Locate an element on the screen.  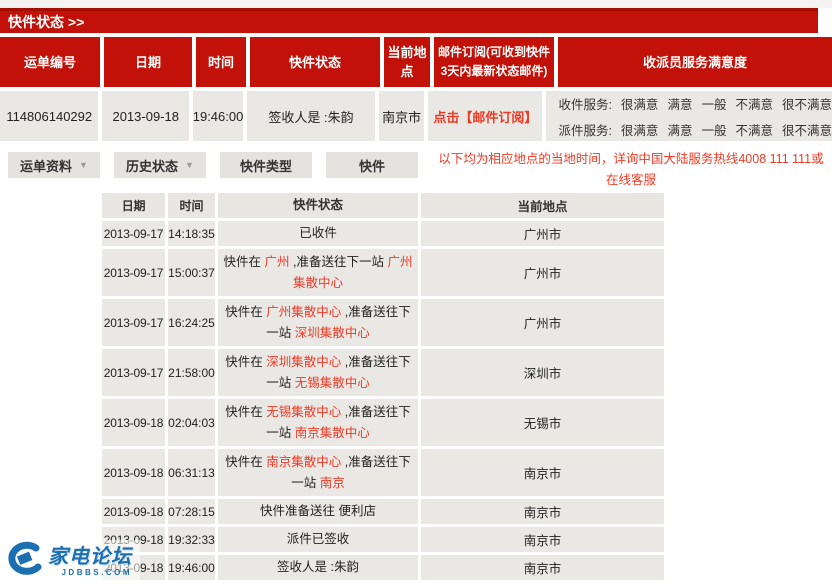
mail-subscribe-cell: 点击【邮件订阅】 is located at coordinates (485, 116).